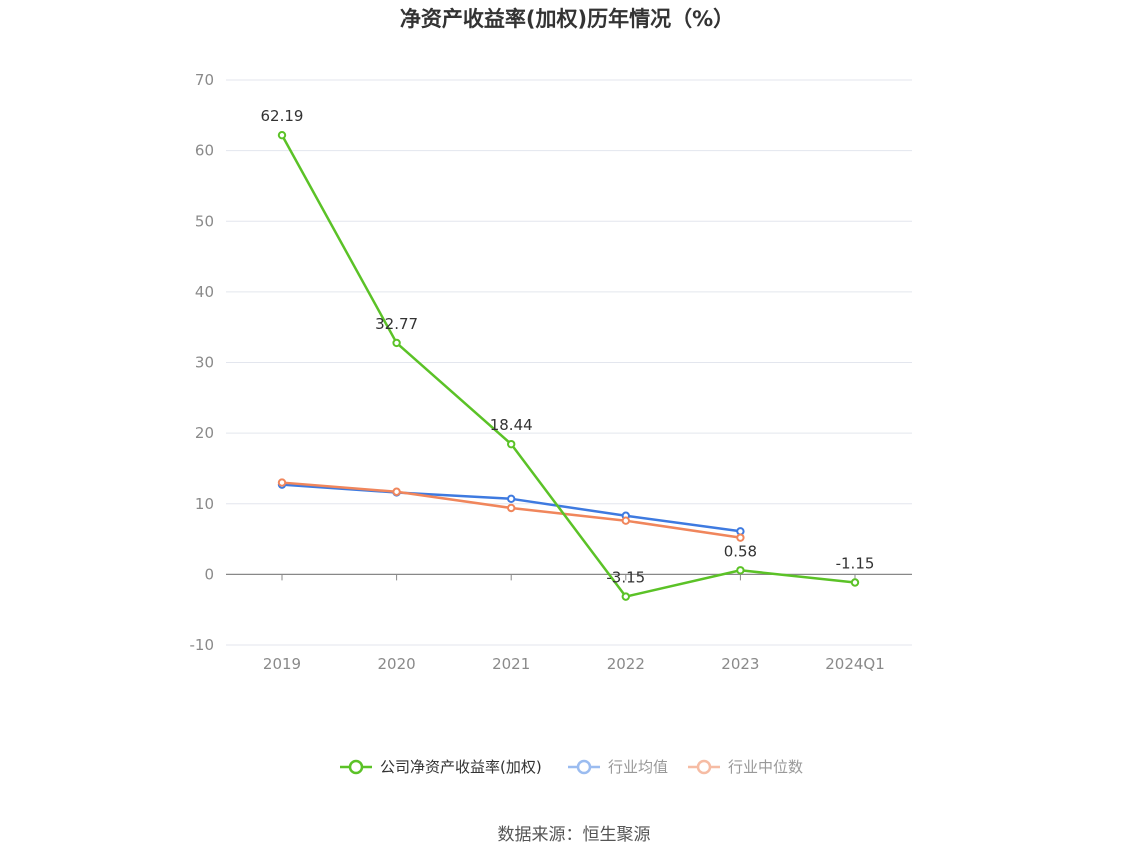 This screenshot has height=859, width=1148. Describe the element at coordinates (202, 645) in the screenshot. I see `y-tick-label: -10` at that location.